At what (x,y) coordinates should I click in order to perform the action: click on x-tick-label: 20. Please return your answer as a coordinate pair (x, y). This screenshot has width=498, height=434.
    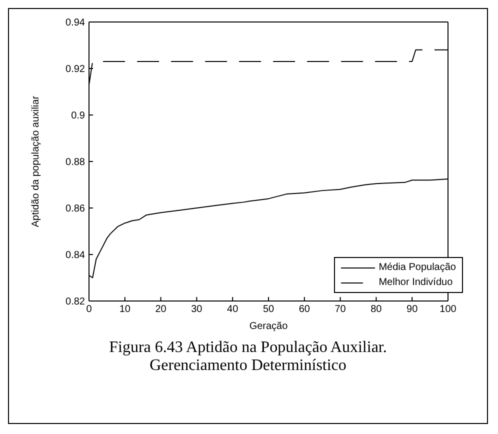
    Looking at the image, I should click on (161, 310).